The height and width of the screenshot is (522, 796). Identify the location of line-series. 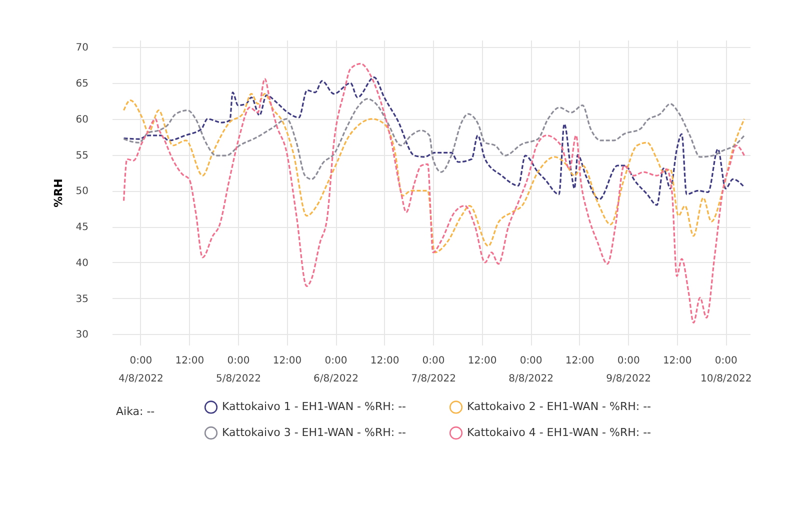
(434, 139).